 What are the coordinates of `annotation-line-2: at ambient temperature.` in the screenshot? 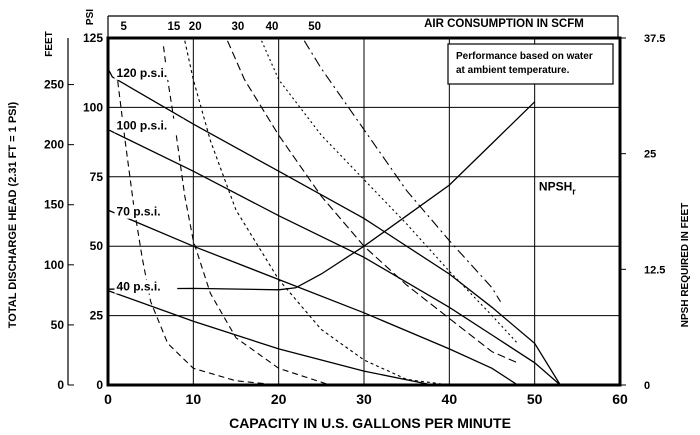 It's located at (513, 70).